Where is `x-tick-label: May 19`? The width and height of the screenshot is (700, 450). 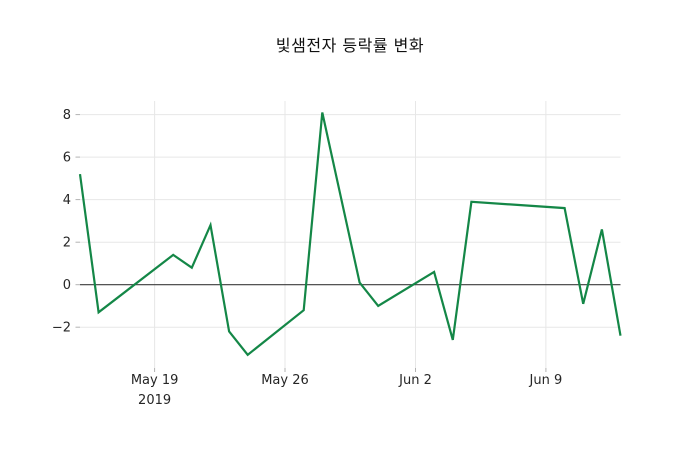
x-tick-label: May 19 is located at coordinates (155, 380).